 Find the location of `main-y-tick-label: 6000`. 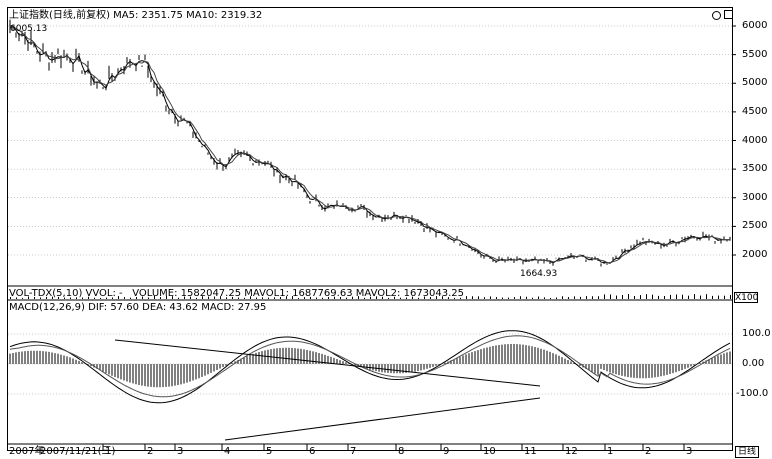

main-y-tick-label: 6000 is located at coordinates (755, 25).